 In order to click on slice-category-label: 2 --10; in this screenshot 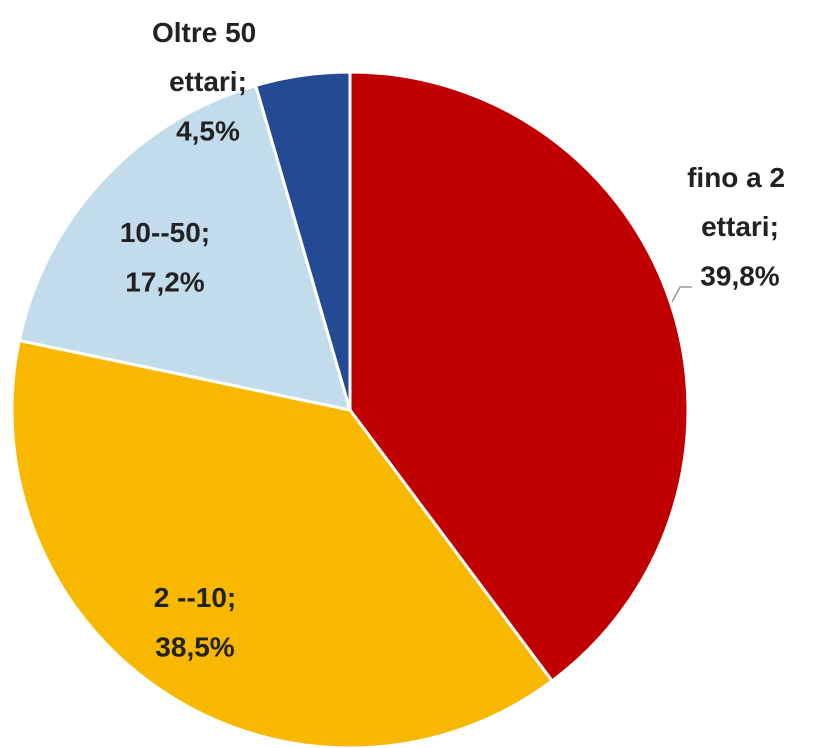, I will do `click(195, 597)`.